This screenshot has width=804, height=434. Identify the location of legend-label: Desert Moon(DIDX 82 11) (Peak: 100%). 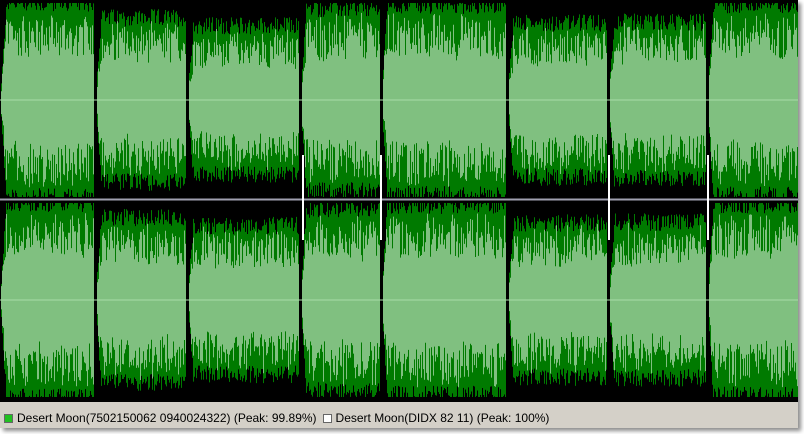
(442, 418).